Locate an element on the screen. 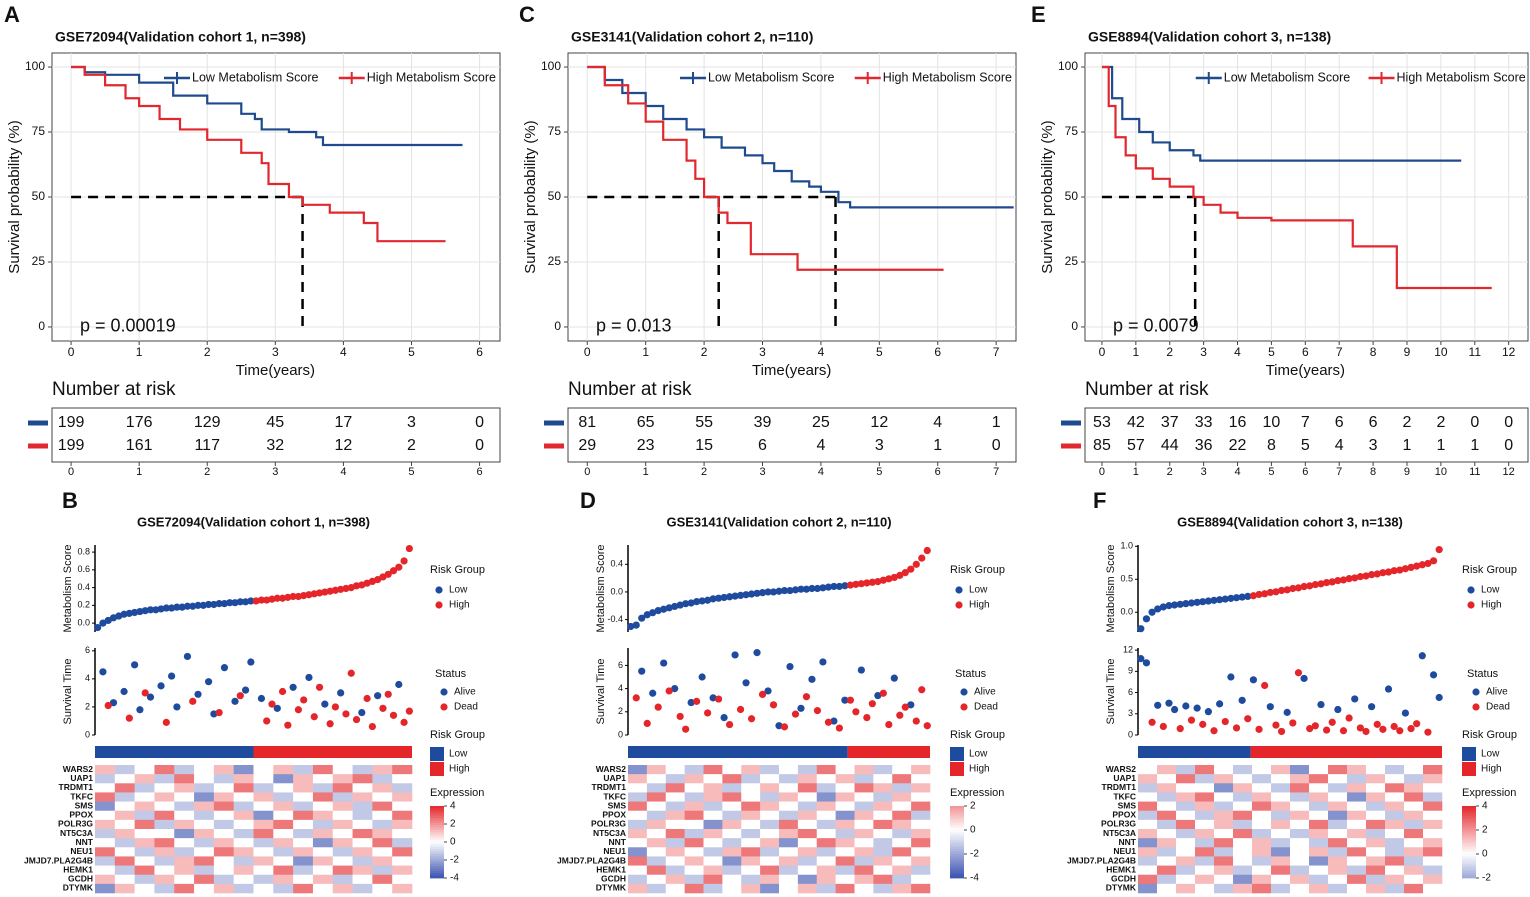 The width and height of the screenshot is (1530, 897). table-box is located at coordinates (792, 435).